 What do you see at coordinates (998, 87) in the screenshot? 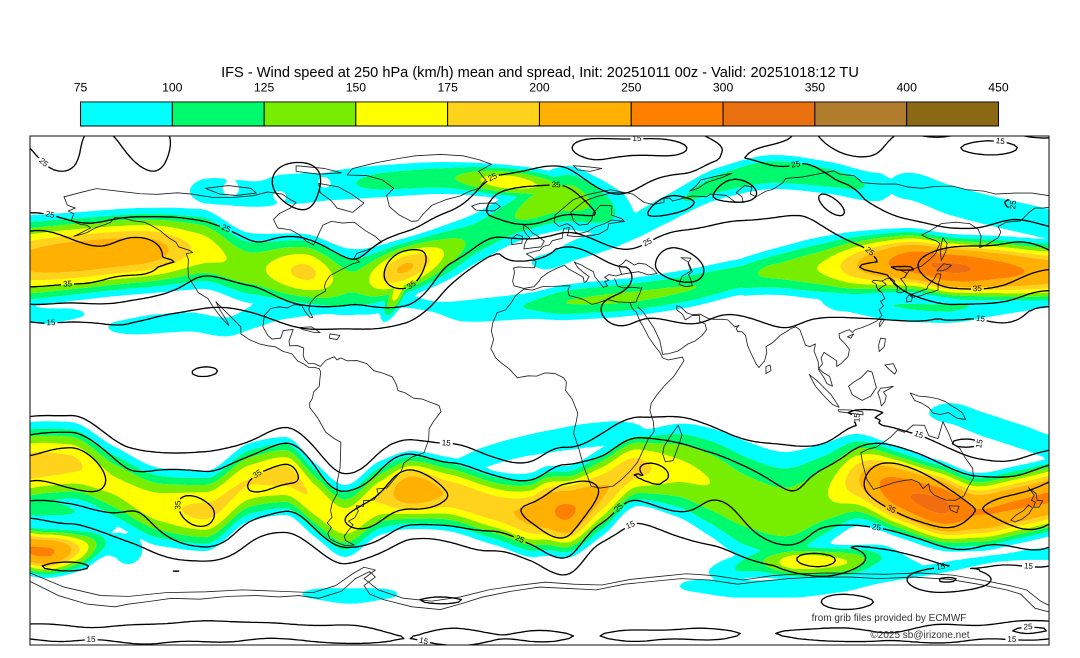
I see `svg-text: 450` at bounding box center [998, 87].